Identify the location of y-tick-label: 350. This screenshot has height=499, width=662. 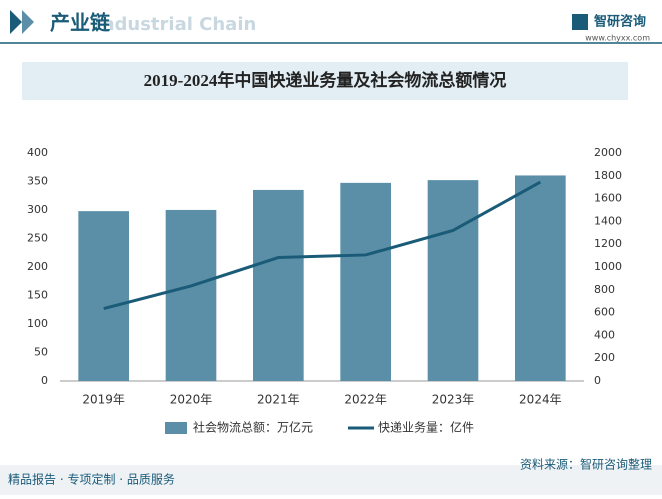
(37, 181).